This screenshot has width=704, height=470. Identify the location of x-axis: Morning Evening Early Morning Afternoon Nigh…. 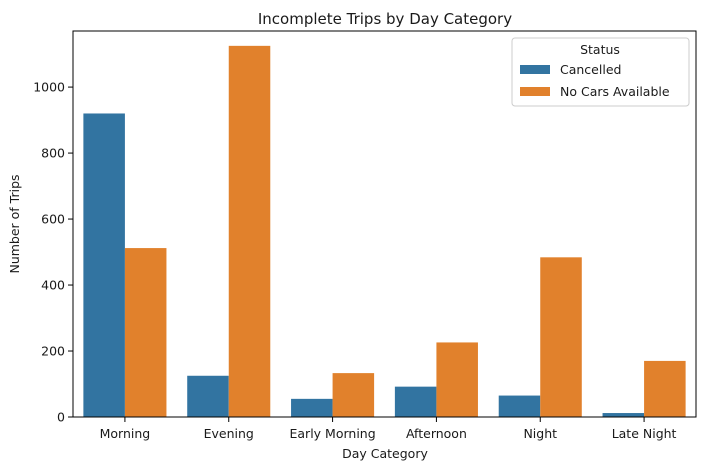
(388, 429).